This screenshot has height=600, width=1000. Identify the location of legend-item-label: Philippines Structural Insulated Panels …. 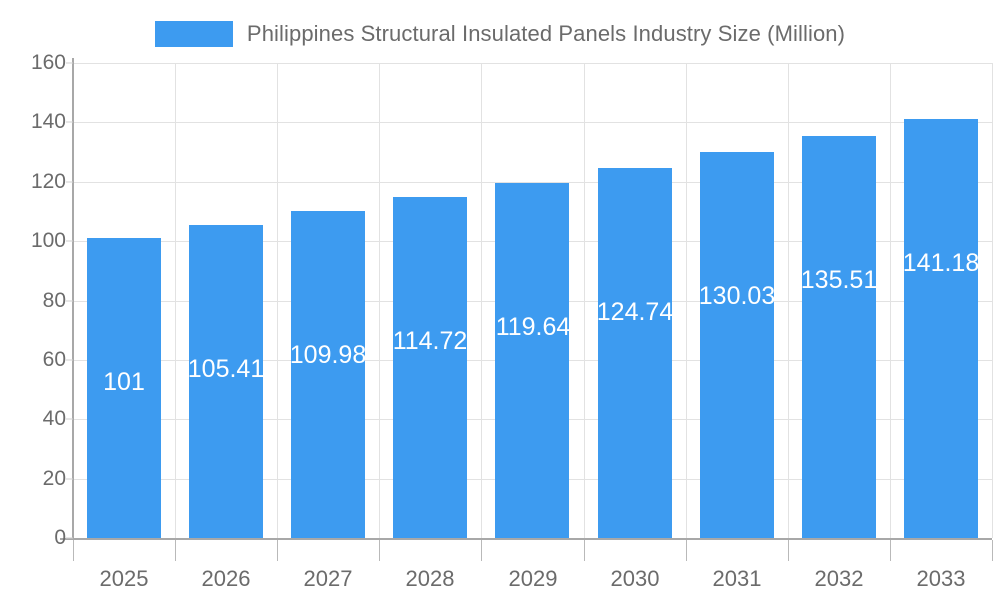
(546, 33).